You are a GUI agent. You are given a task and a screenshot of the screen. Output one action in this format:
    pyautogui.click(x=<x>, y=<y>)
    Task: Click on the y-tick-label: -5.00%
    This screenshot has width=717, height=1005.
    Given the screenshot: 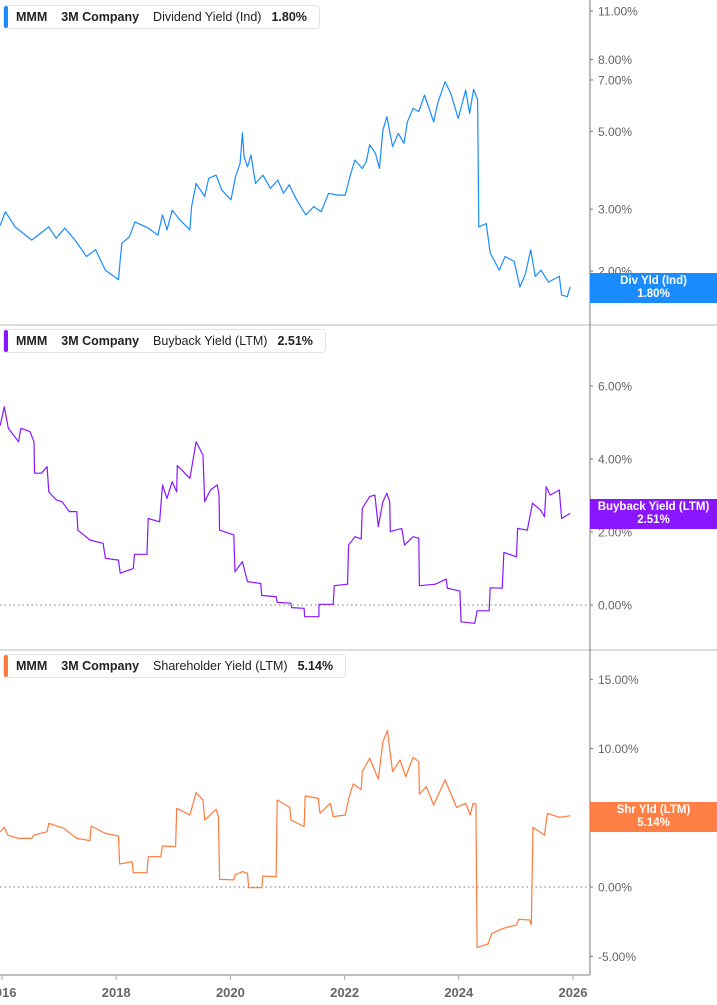 What is the action you would take?
    pyautogui.click(x=617, y=957)
    